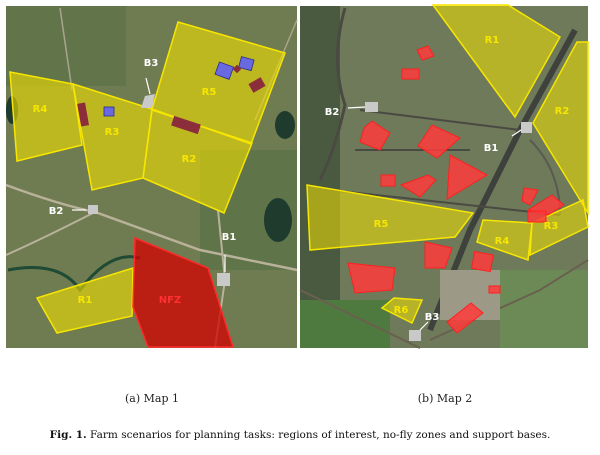 The width and height of the screenshot is (600, 455). Describe the element at coordinates (223, 279) in the screenshot. I see `map1-base-b1` at that location.